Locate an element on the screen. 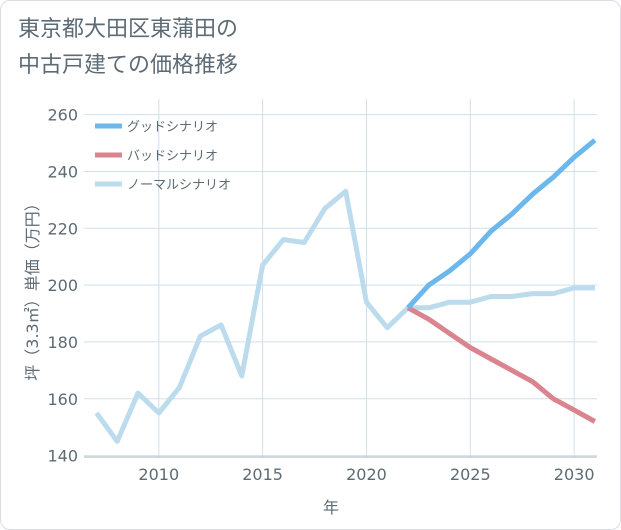 Image resolution: width=621 pixels, height=530 pixels. y-tick-label: 180 is located at coordinates (62, 342).